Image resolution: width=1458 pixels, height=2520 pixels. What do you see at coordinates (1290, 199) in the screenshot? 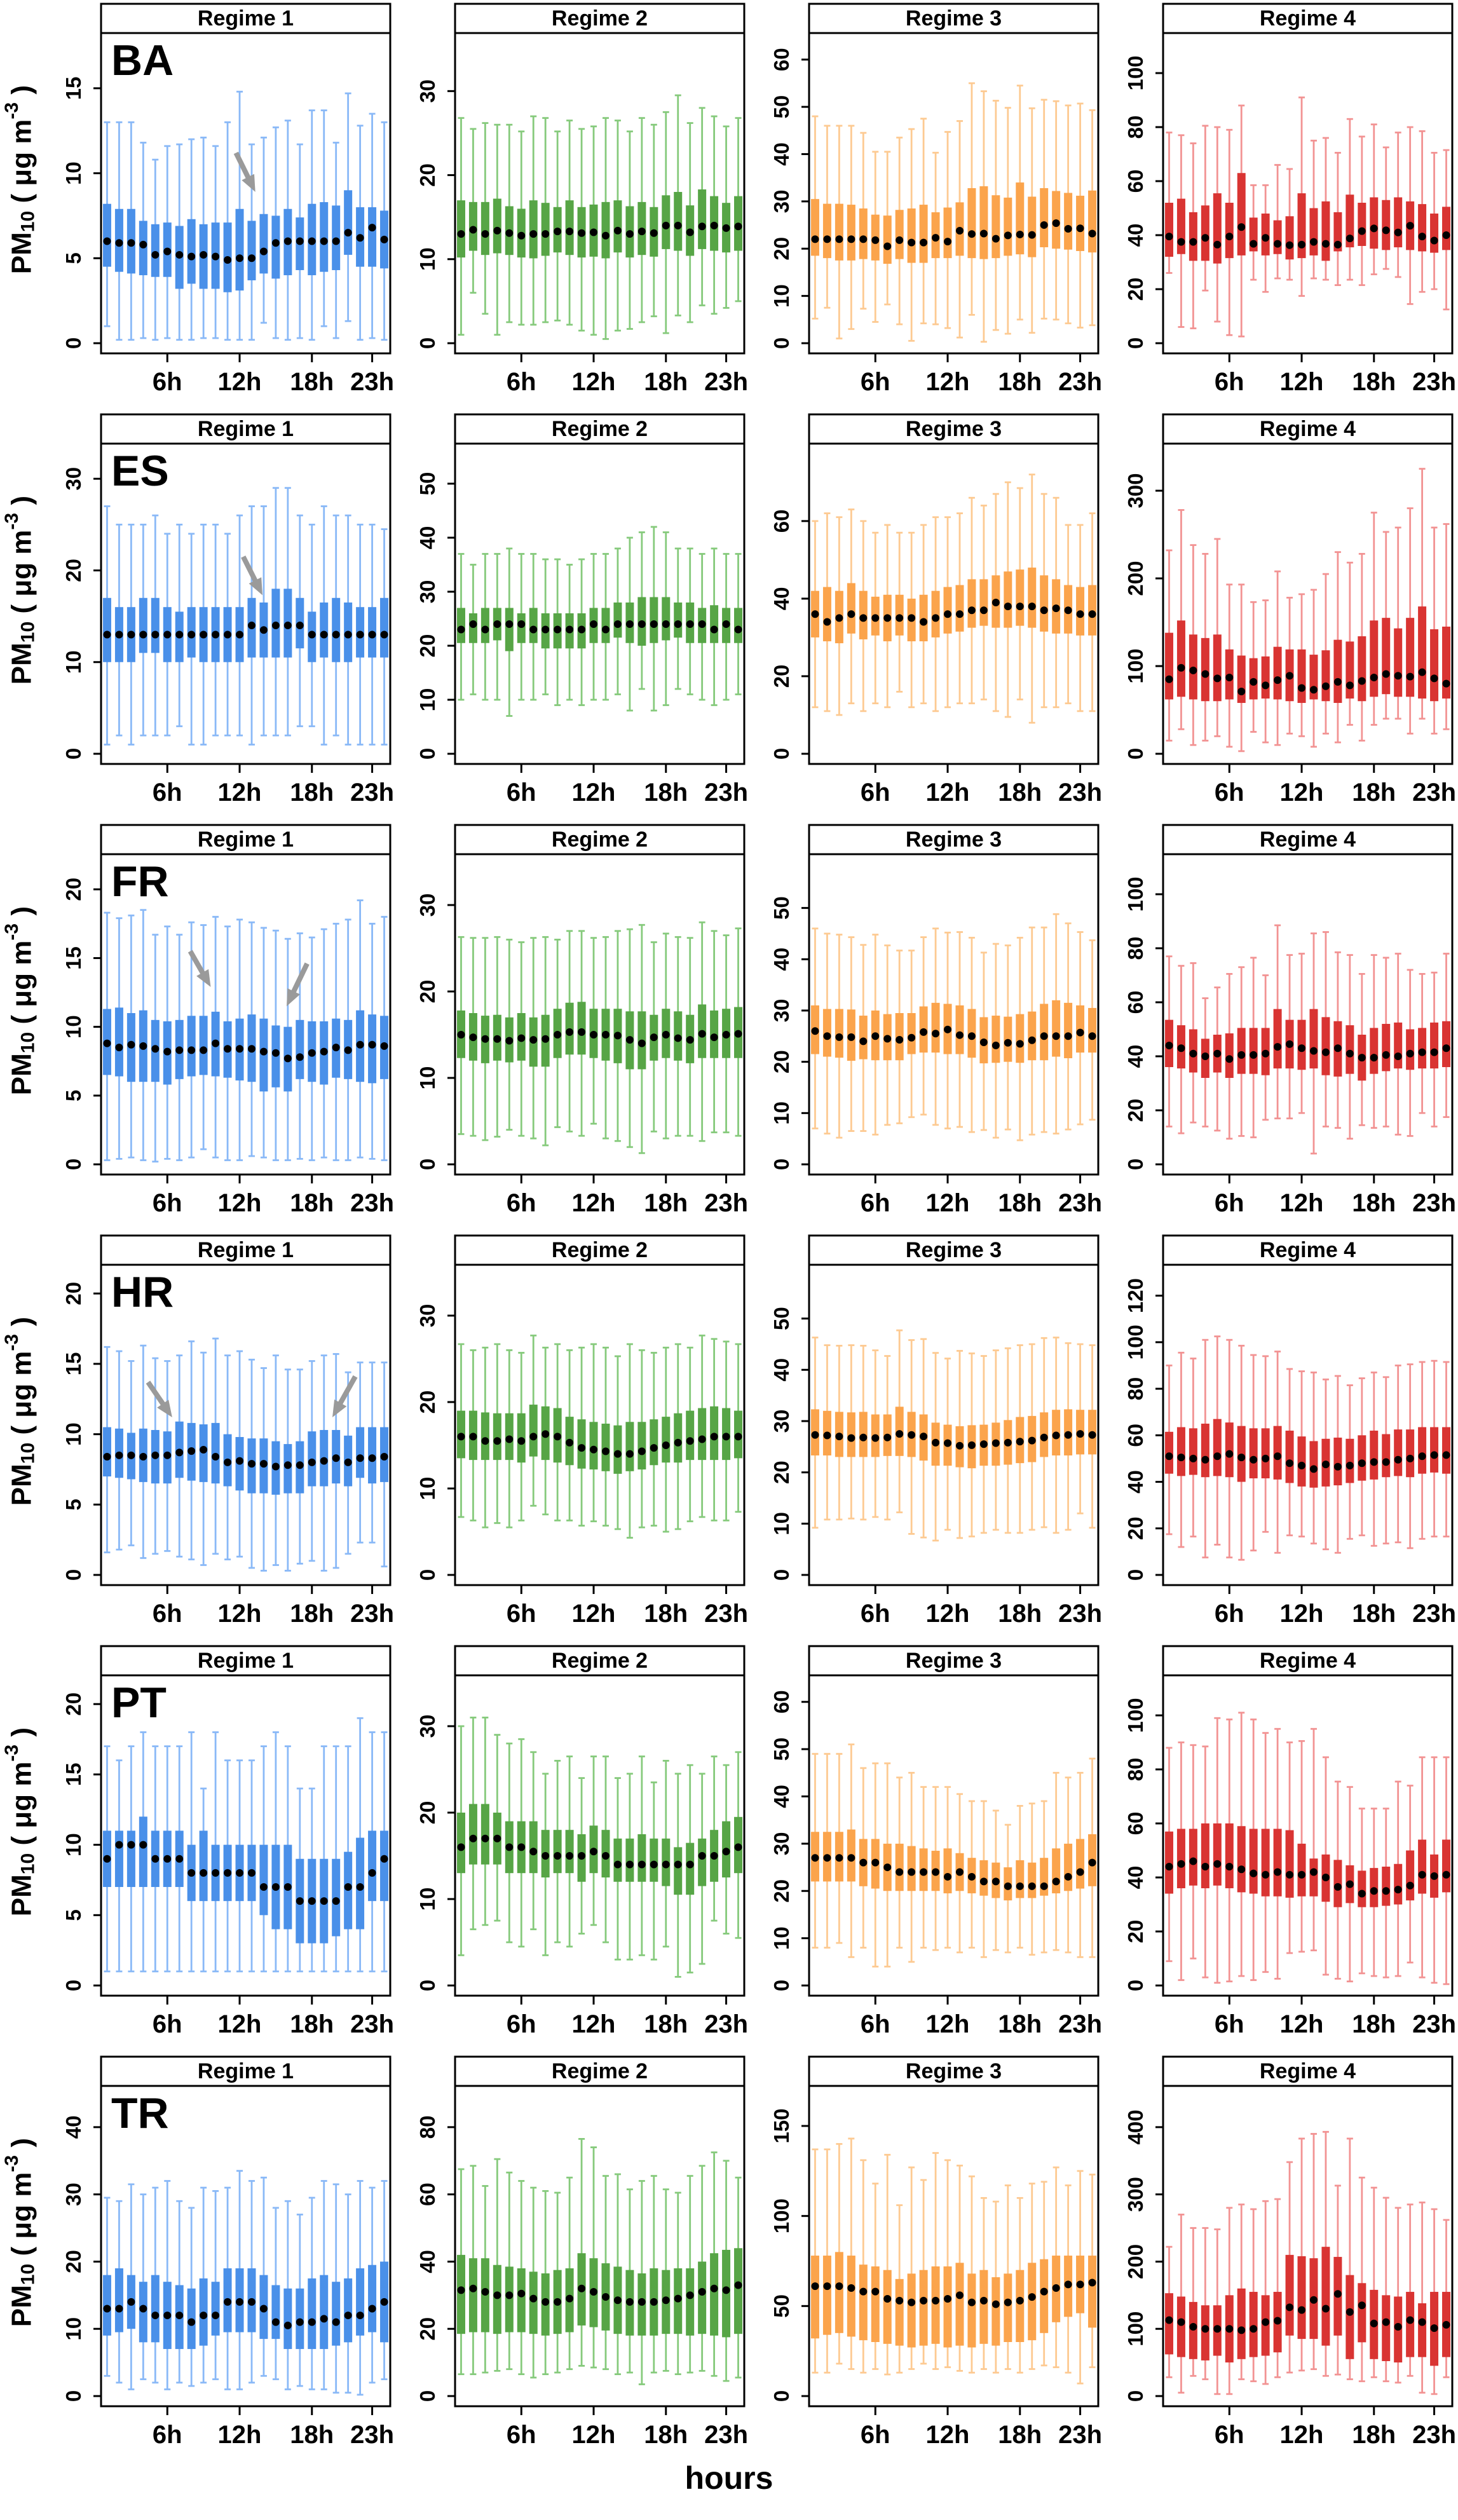
I see `boxplot-panel-ba-regime-4: Regime 4 0 20 40 60 80 100 6h 12h 18h 23h` at bounding box center [1290, 199].